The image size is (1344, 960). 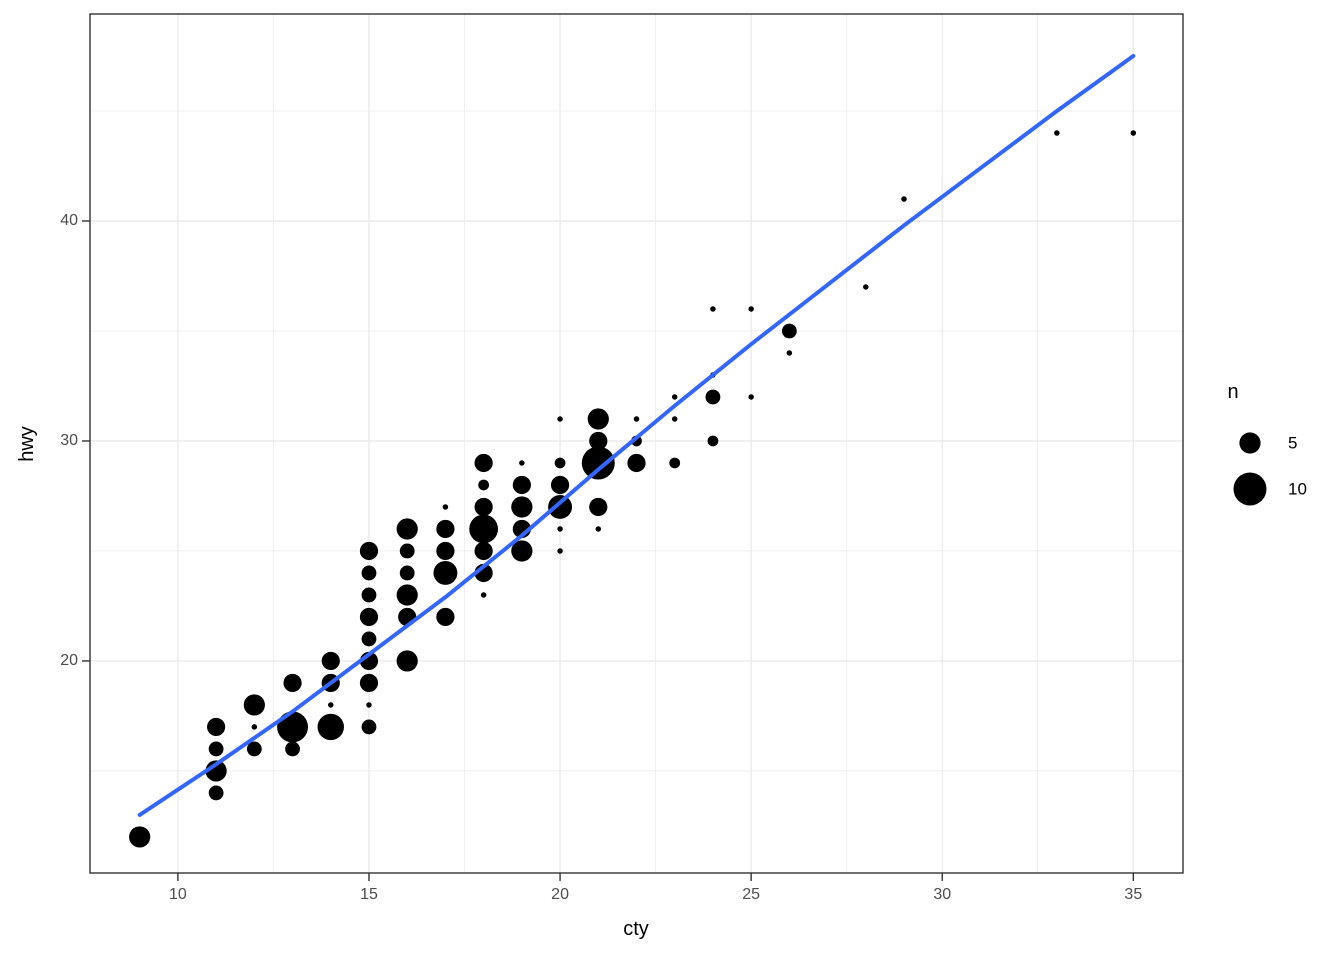 I want to click on x-tick-label: 20, so click(x=560, y=894).